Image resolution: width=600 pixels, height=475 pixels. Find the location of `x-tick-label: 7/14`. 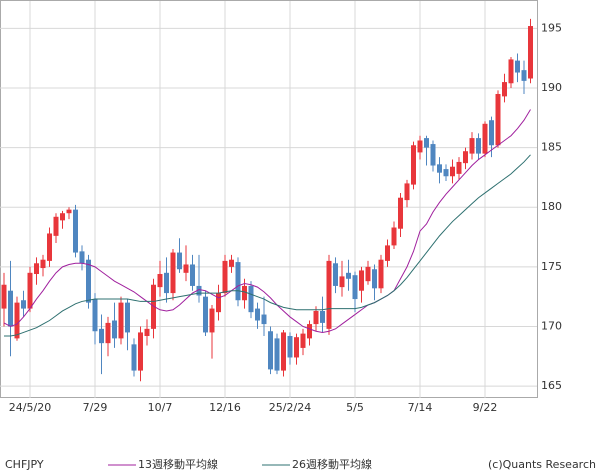

x-tick-label: 7/14 is located at coordinates (420, 407).